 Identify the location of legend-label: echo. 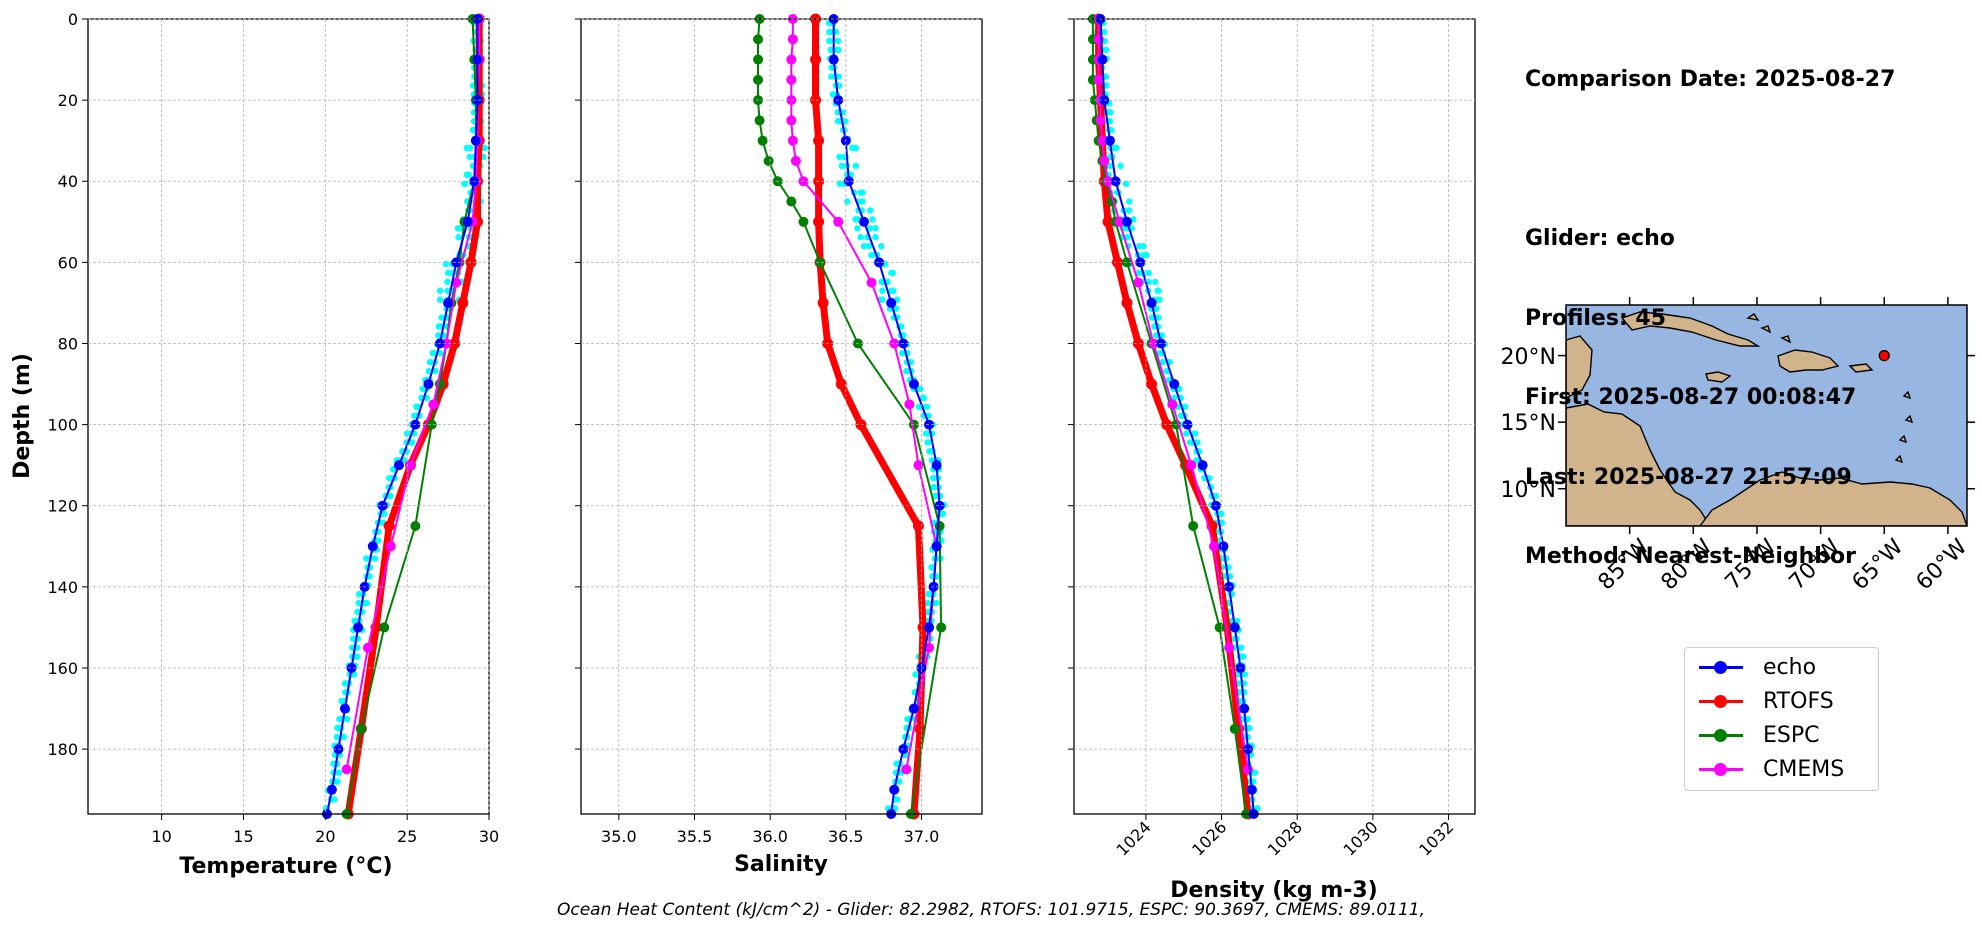
(1790, 667).